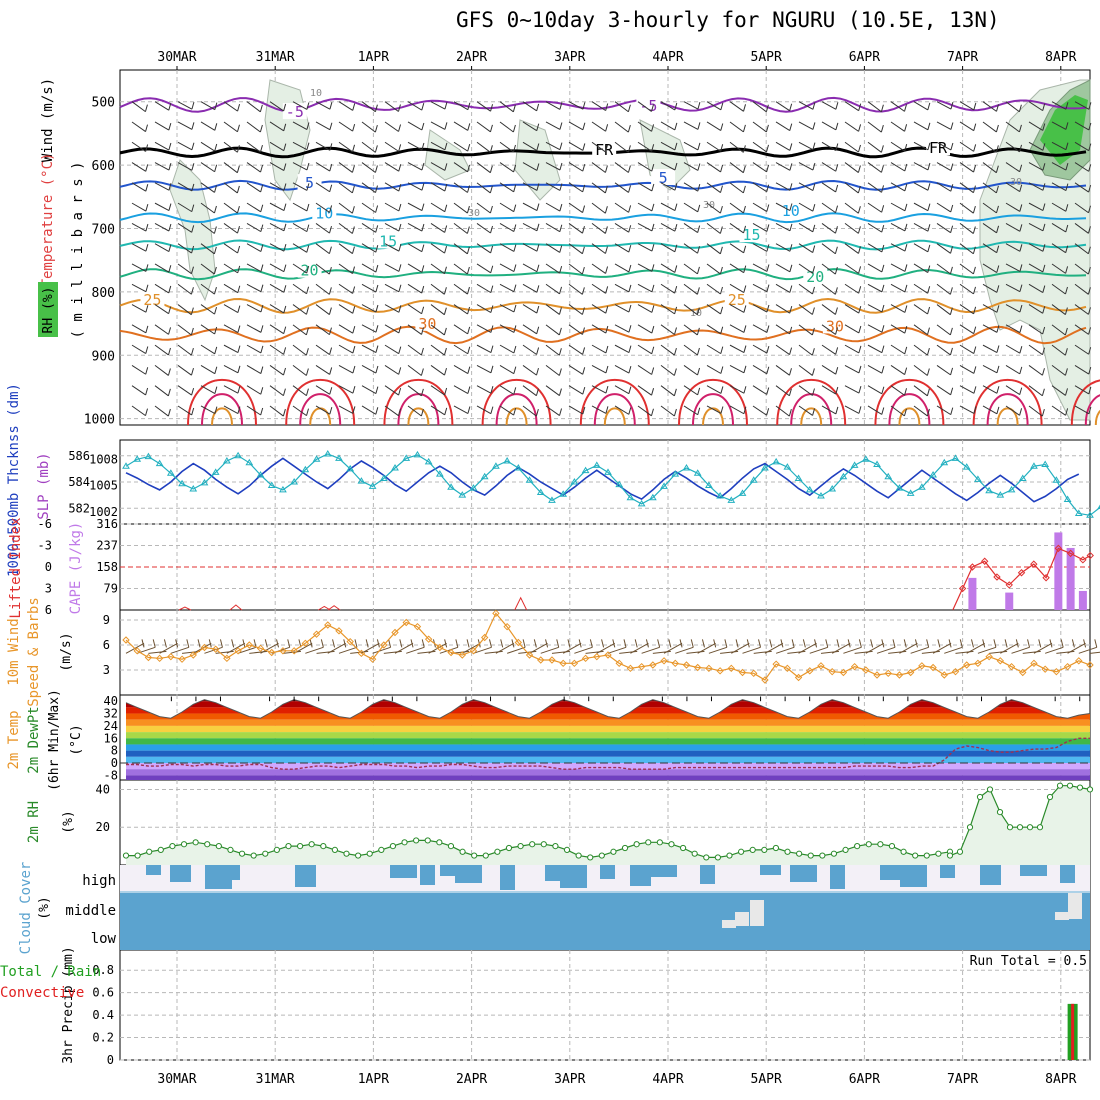  What do you see at coordinates (766, 1079) in the screenshot?
I see `date-label-bottom: 5APR` at bounding box center [766, 1079].